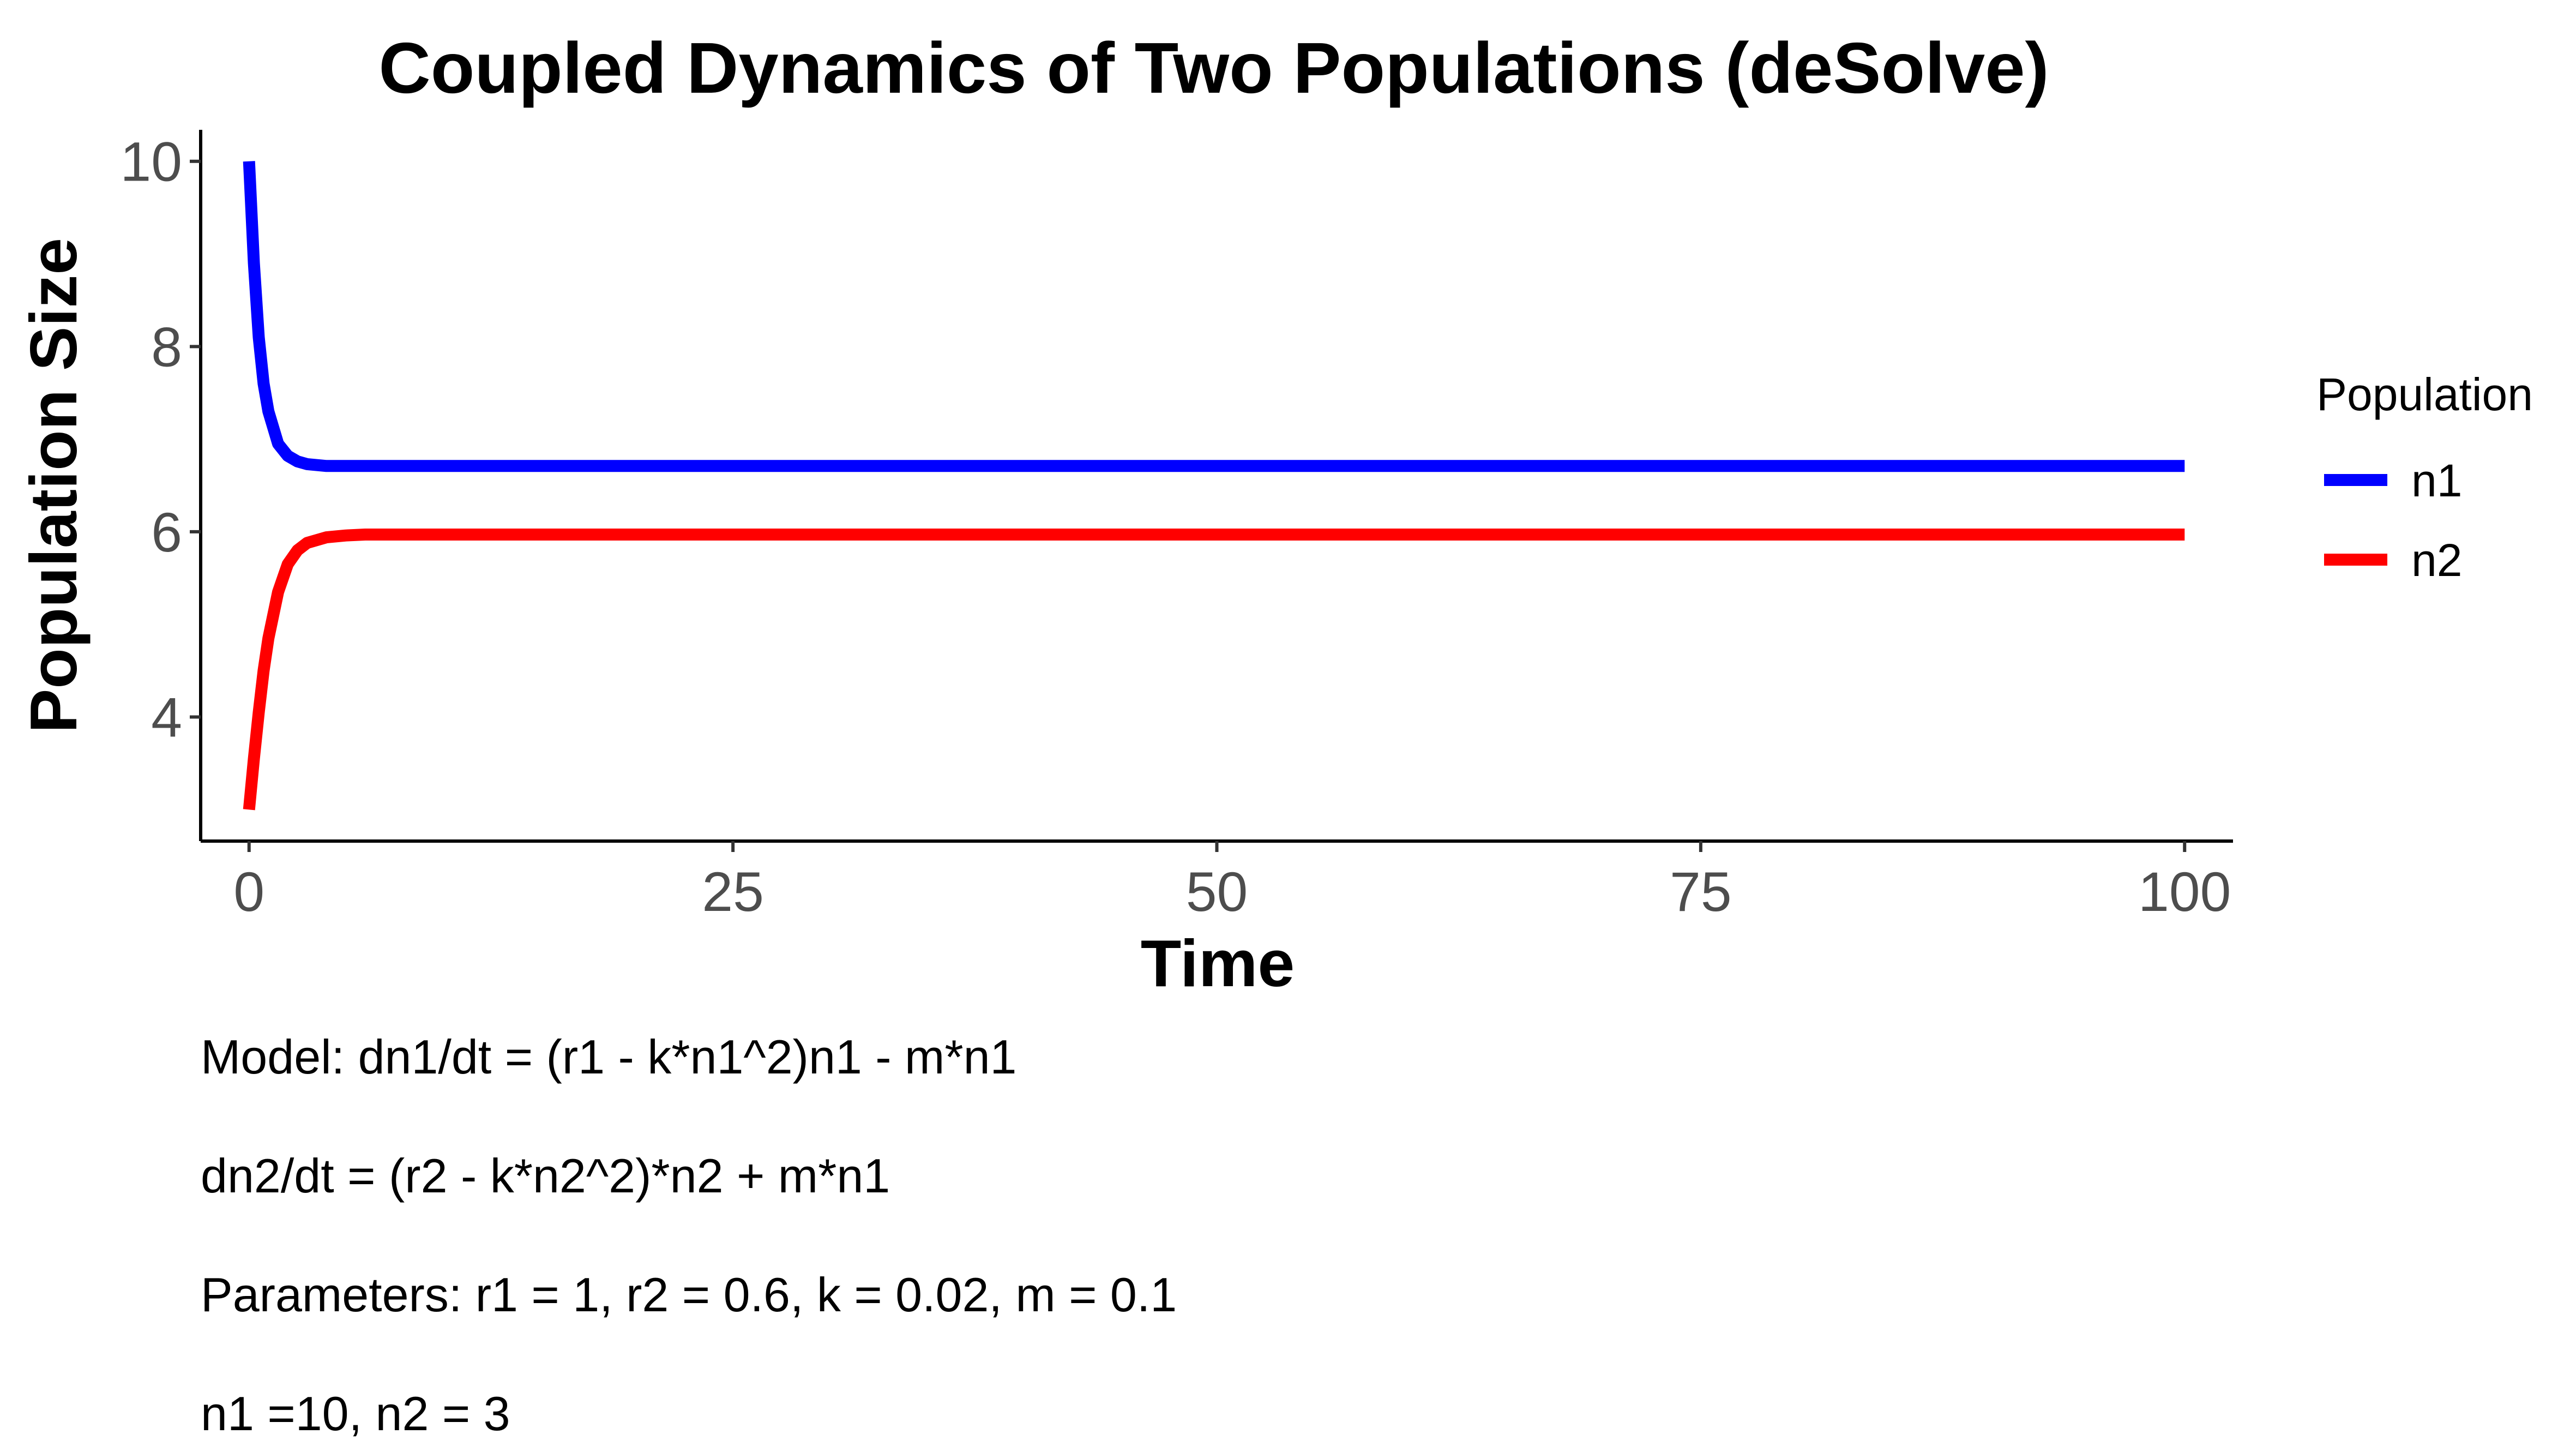 The image size is (2576, 1452). I want to click on caption-equation-line: dn2/dt = (r2 - k*n2^2)*n2 + m*n1, so click(545, 1176).